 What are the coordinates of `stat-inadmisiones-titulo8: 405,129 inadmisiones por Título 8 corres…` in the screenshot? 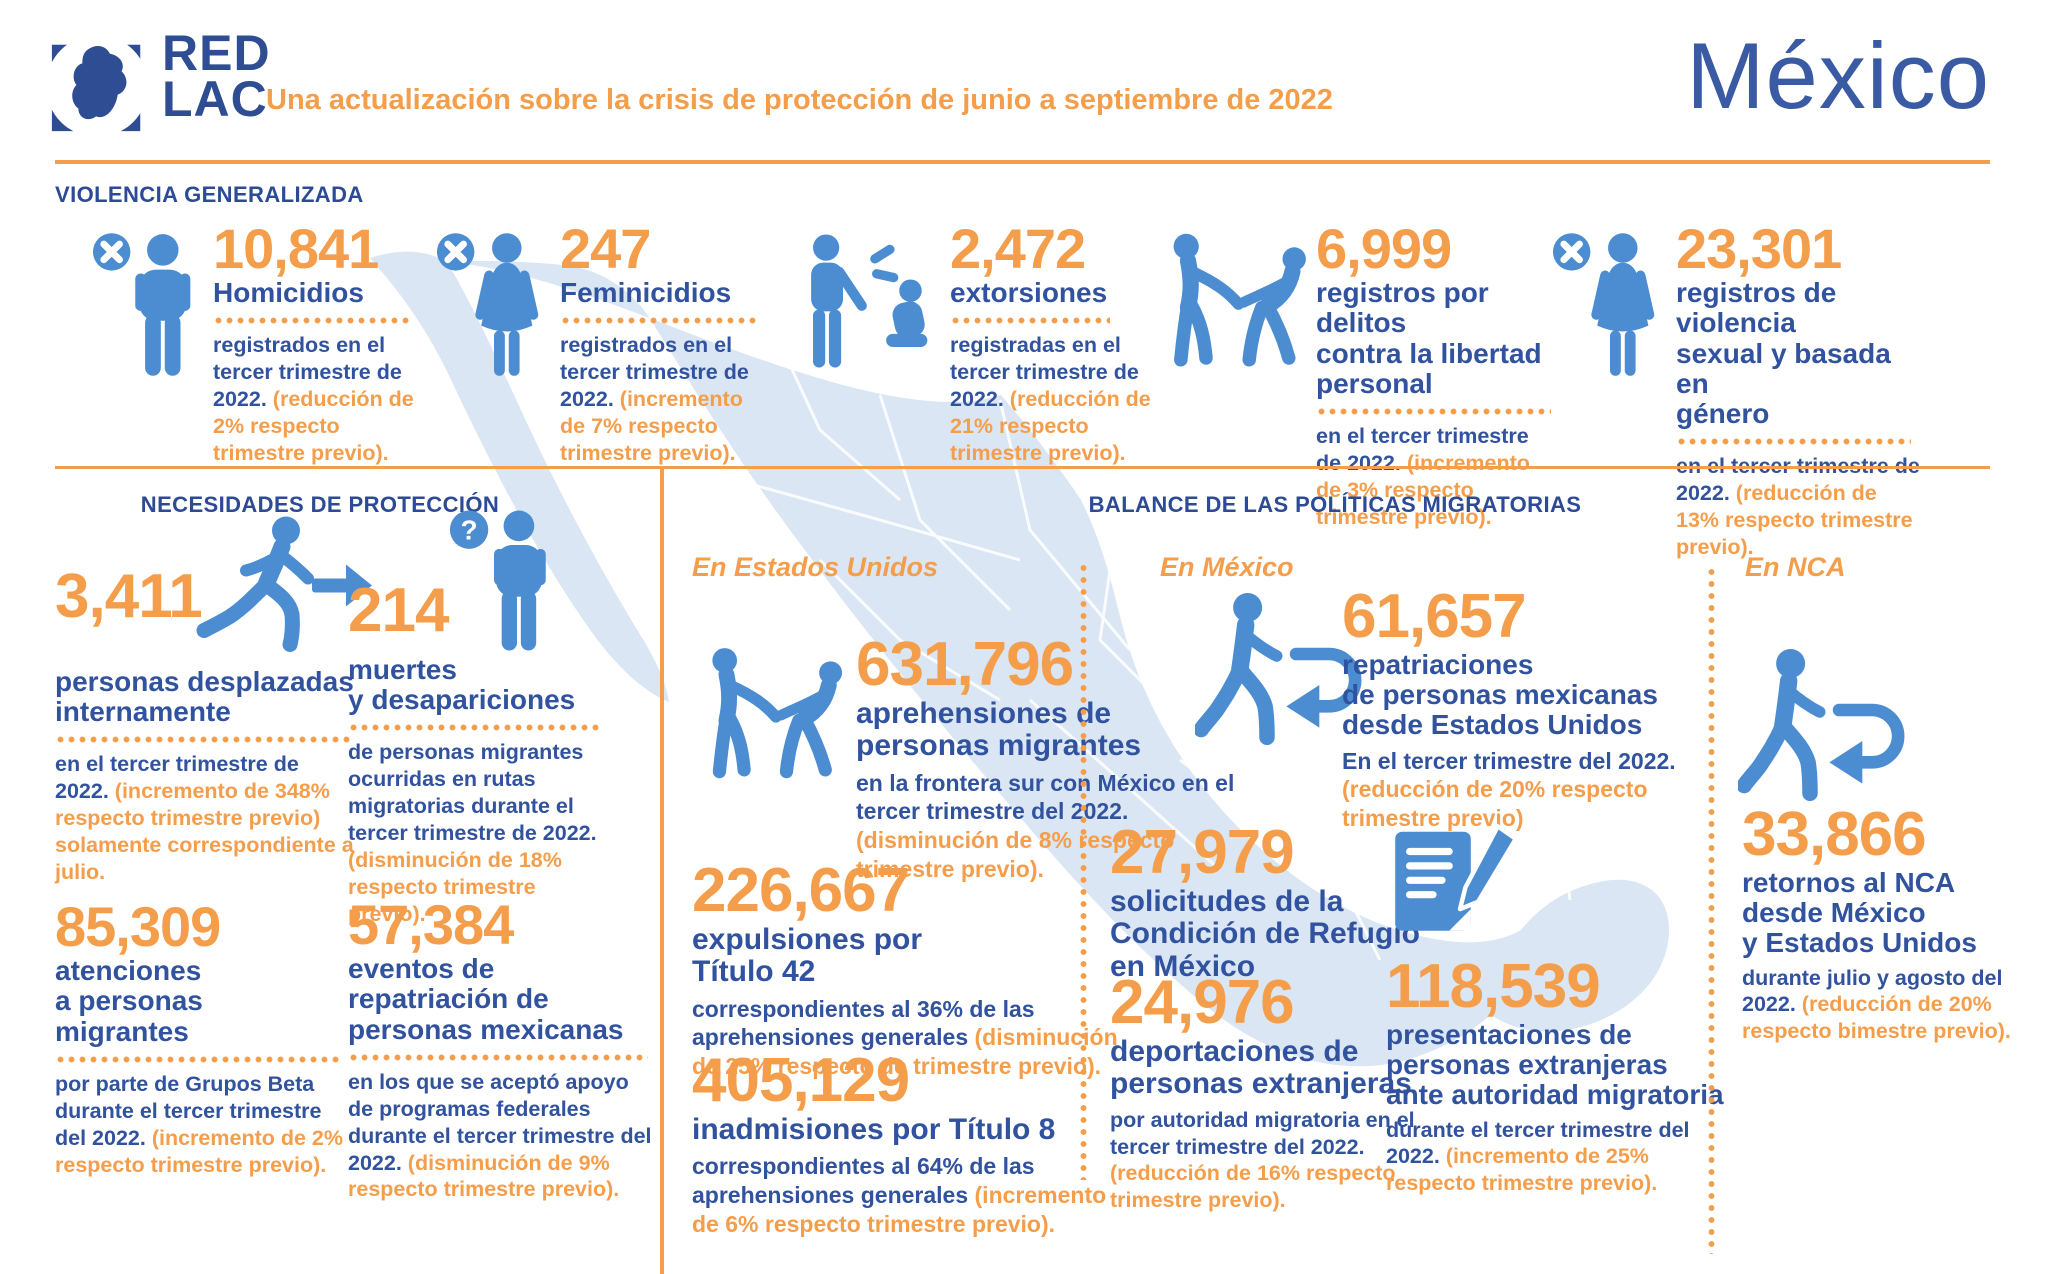 It's located at (914, 1142).